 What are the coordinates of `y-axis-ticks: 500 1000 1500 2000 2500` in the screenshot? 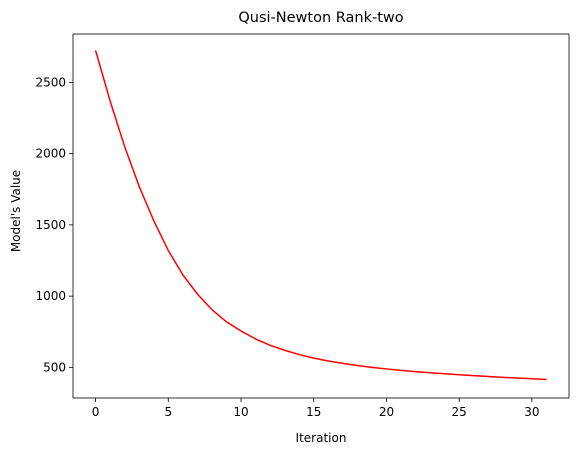 It's located at (54, 224).